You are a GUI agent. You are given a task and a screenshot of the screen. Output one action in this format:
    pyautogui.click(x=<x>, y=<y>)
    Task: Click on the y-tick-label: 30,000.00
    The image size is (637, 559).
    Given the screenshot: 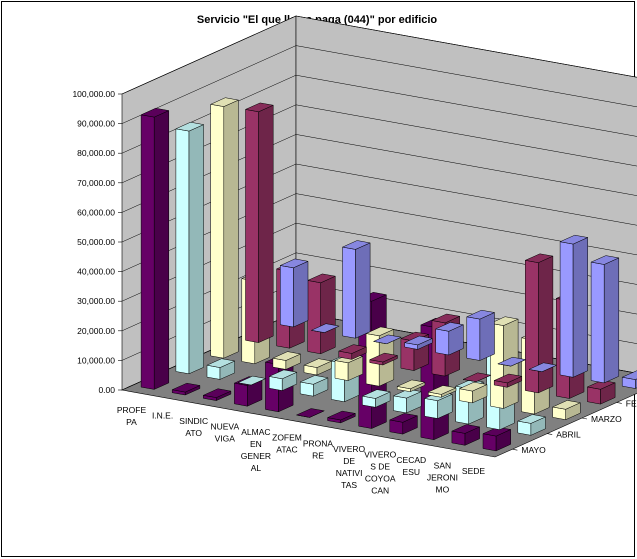 What is the action you would take?
    pyautogui.click(x=96, y=301)
    